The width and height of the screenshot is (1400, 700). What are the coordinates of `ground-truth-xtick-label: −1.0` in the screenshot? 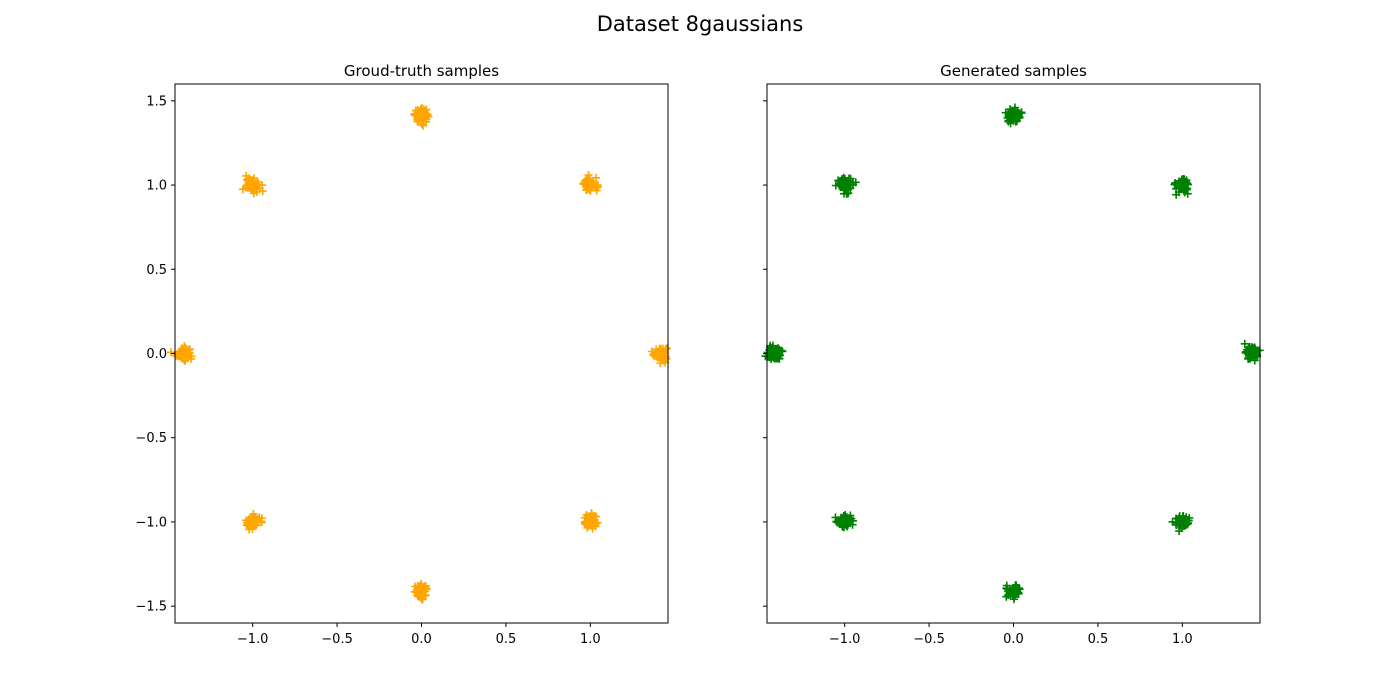 It's located at (253, 639).